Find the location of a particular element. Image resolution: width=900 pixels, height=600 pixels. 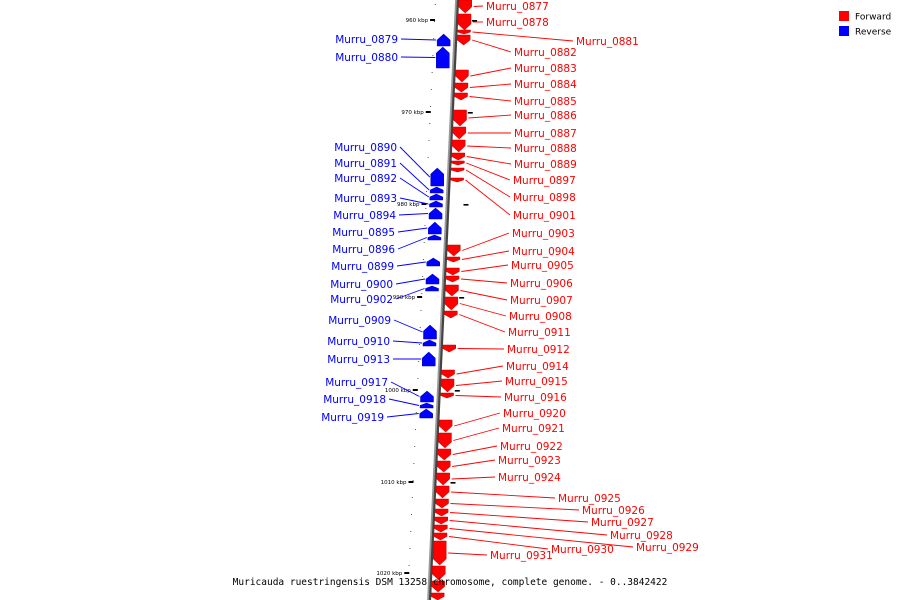

reverse-gene-label: Murru_0909 is located at coordinates (359, 321).